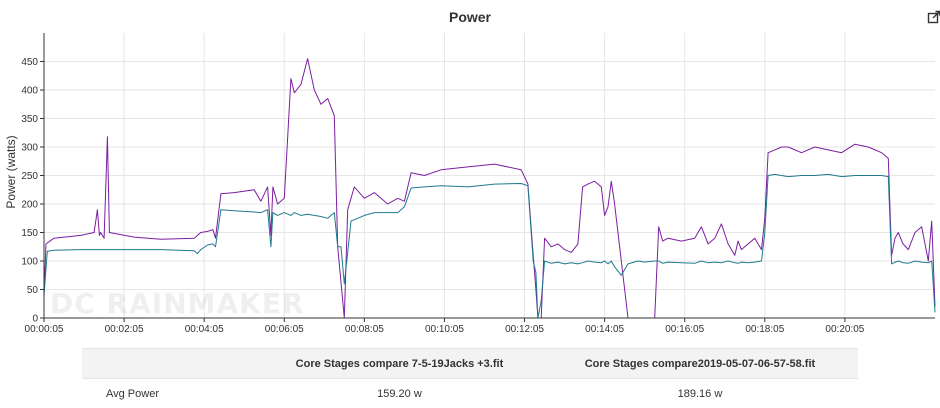  What do you see at coordinates (32, 191) in the screenshot?
I see `y-axis-ticks: 0 50 100 150 200 250 300 350 400 450` at bounding box center [32, 191].